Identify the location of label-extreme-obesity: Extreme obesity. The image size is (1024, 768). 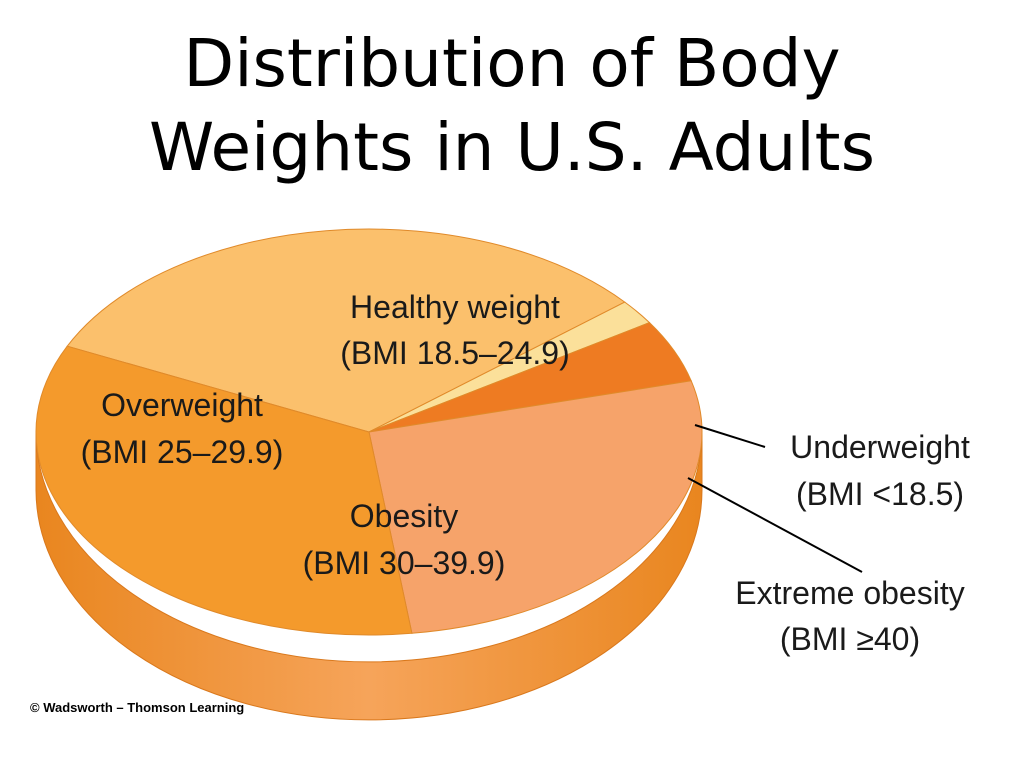
(849, 593).